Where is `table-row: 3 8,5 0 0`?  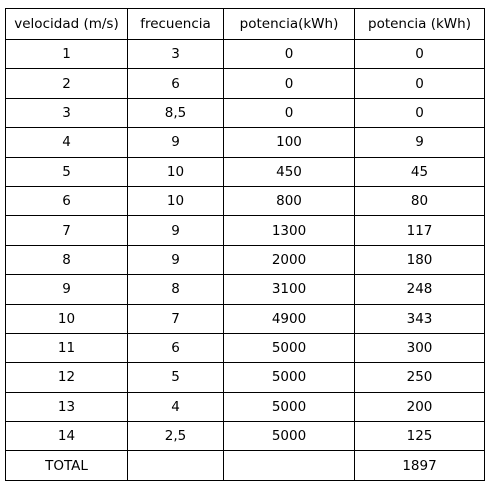 table-row: 3 8,5 0 0 is located at coordinates (245, 113).